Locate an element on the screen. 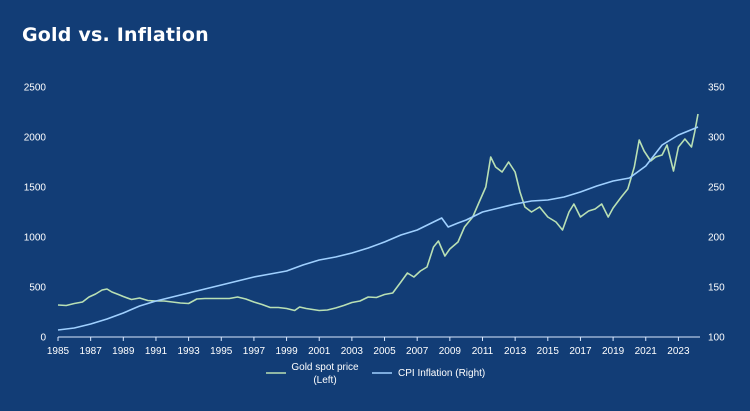  x-axis-tick-label: 1995 is located at coordinates (221, 351).